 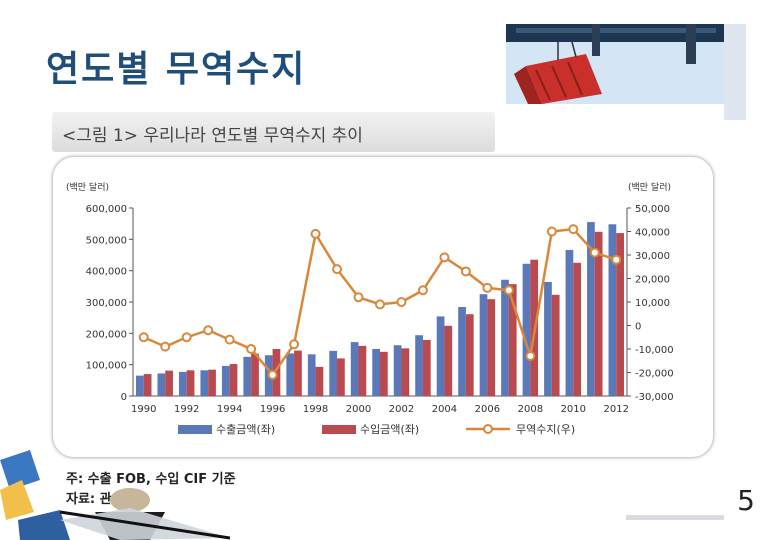 What do you see at coordinates (675, 517) in the screenshot?
I see `corner-tab` at bounding box center [675, 517].